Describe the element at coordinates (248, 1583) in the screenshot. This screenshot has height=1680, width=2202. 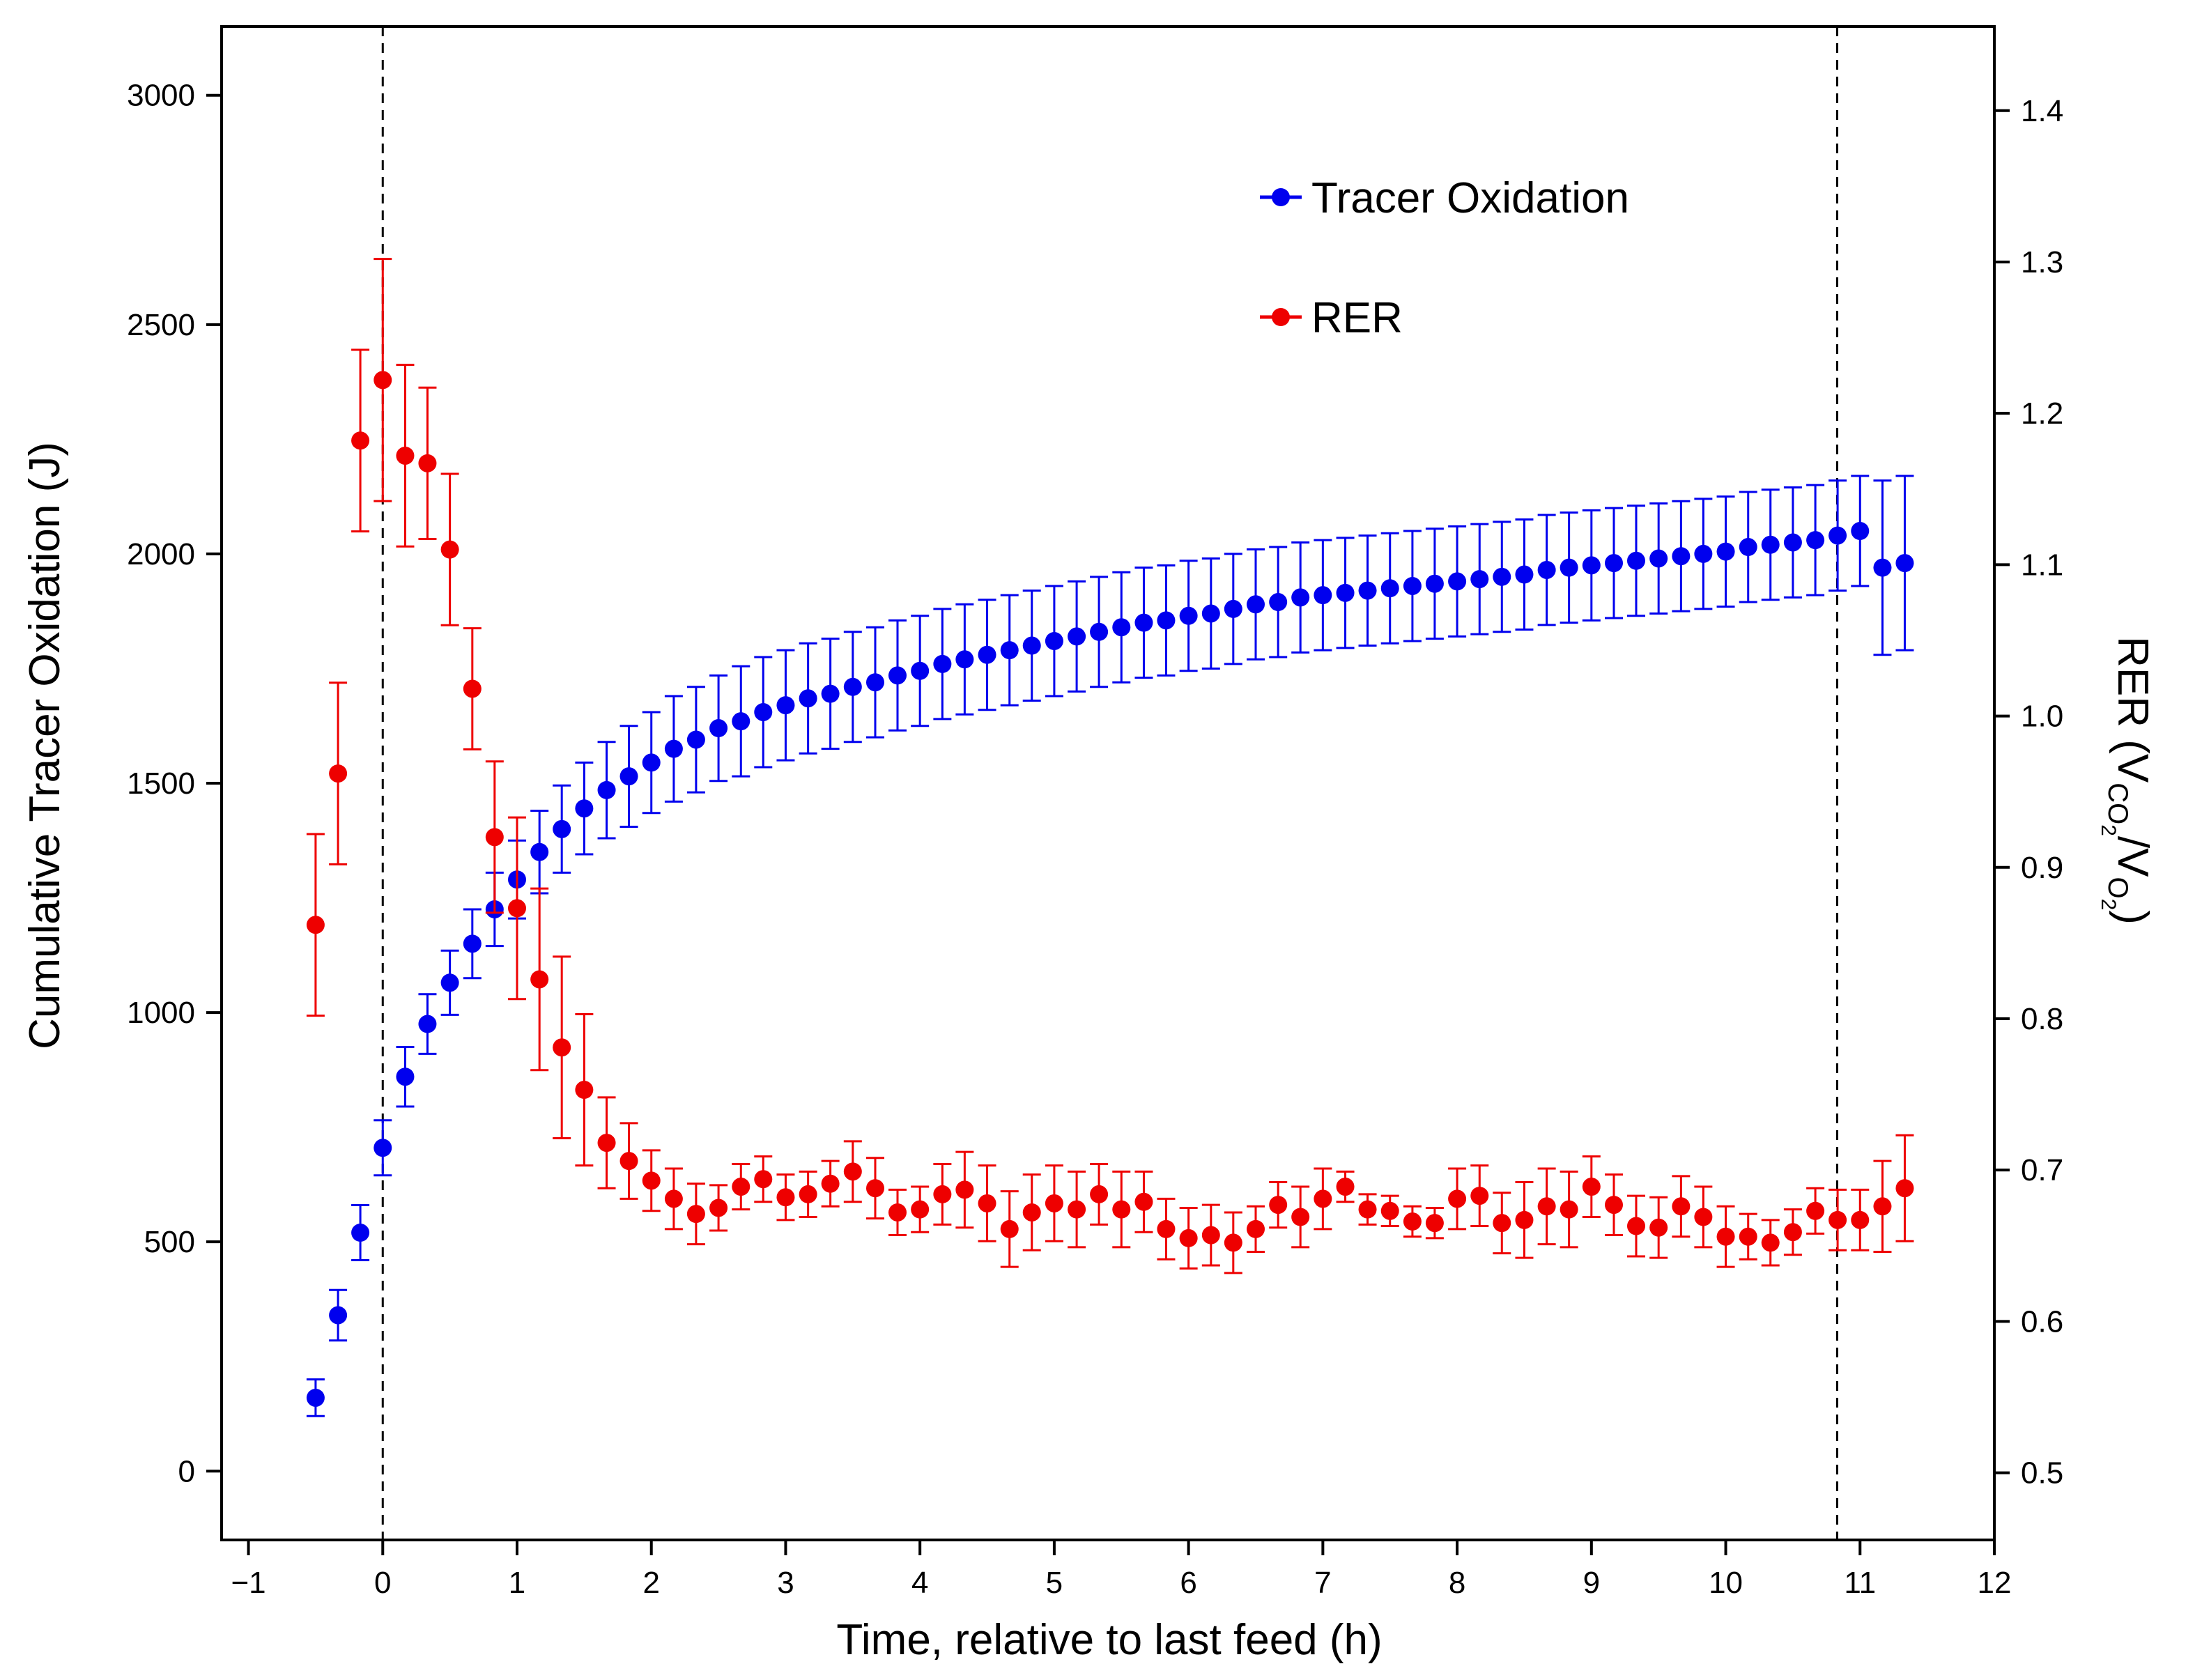
I see `x-tick-label: −1` at that location.